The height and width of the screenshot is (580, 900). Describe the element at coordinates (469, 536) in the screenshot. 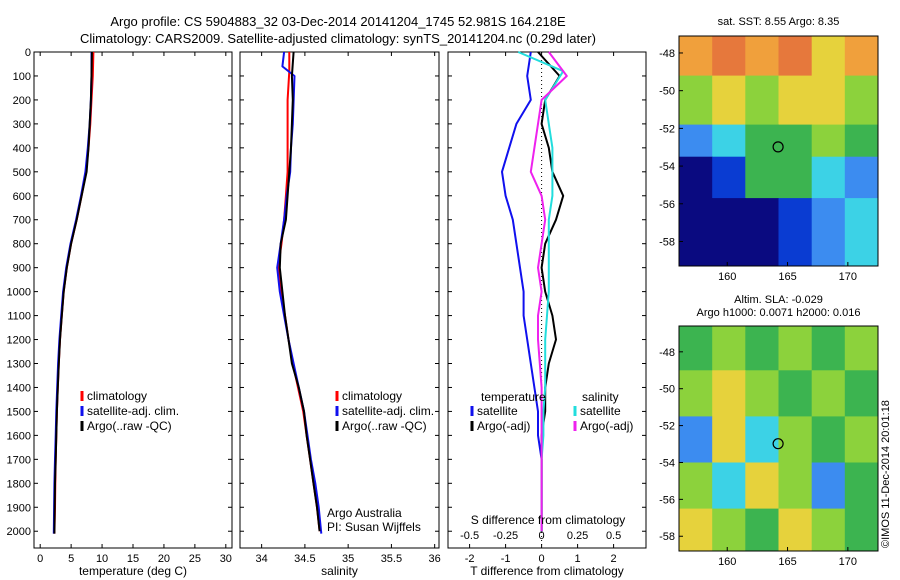

I see `x2-tick-label: -0.5` at that location.